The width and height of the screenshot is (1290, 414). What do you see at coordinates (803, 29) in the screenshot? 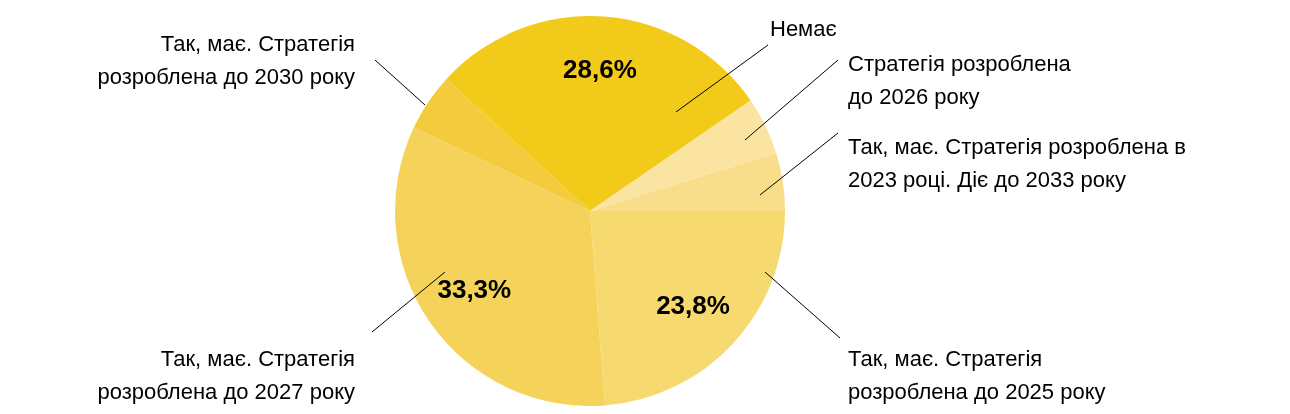
I see `slice-label: Немає` at bounding box center [803, 29].